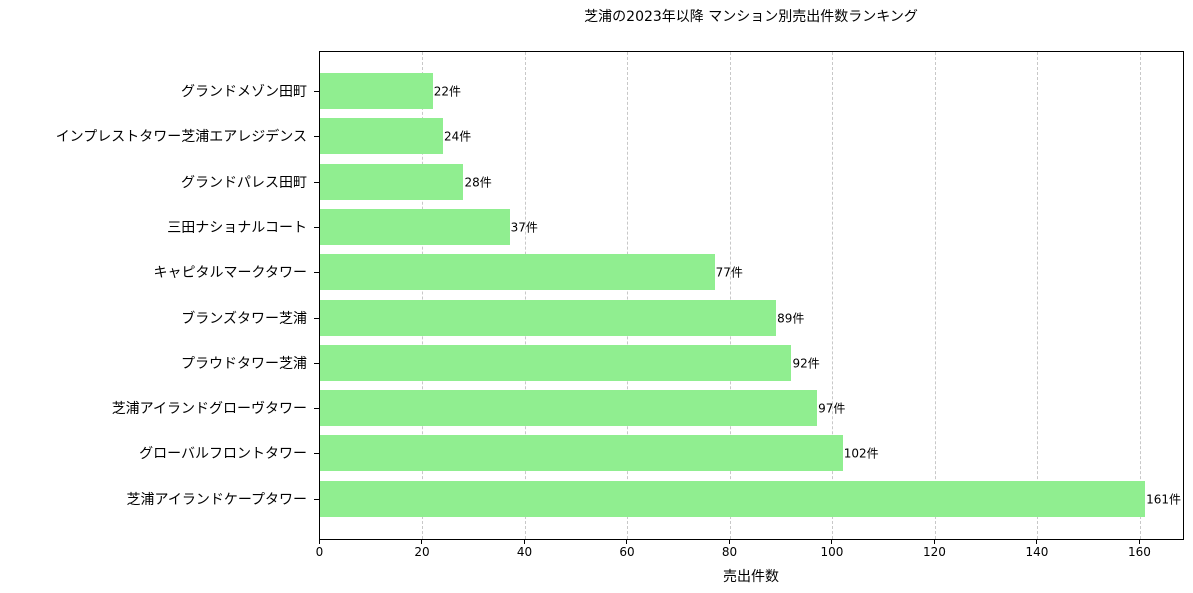  Describe the element at coordinates (627, 552) in the screenshot. I see `x-tick-label: 60` at that location.